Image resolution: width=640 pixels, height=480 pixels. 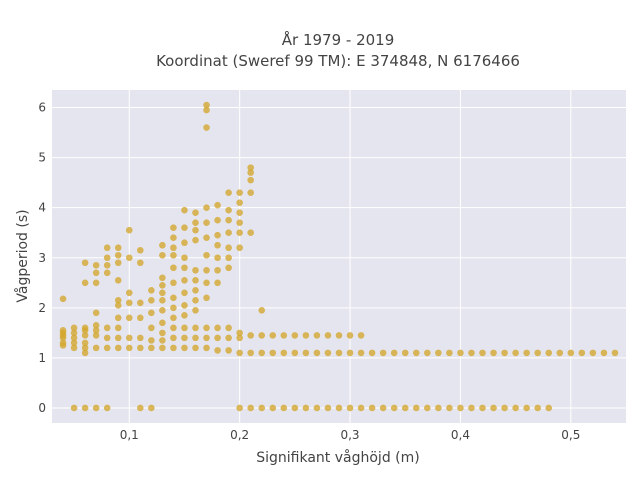 What do you see at coordinates (22, 255) in the screenshot?
I see `y-axis-title: Vågperiod (s)` at bounding box center [22, 255].